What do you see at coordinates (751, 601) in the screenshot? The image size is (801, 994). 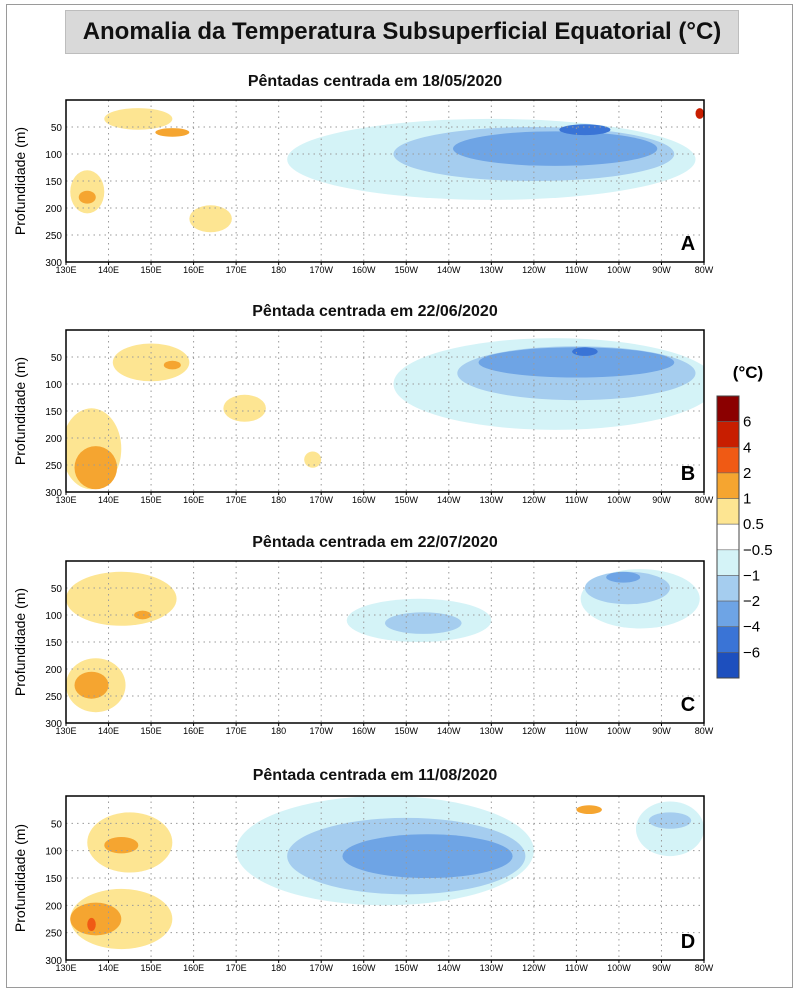 I see `legend-label: −2` at bounding box center [751, 601].